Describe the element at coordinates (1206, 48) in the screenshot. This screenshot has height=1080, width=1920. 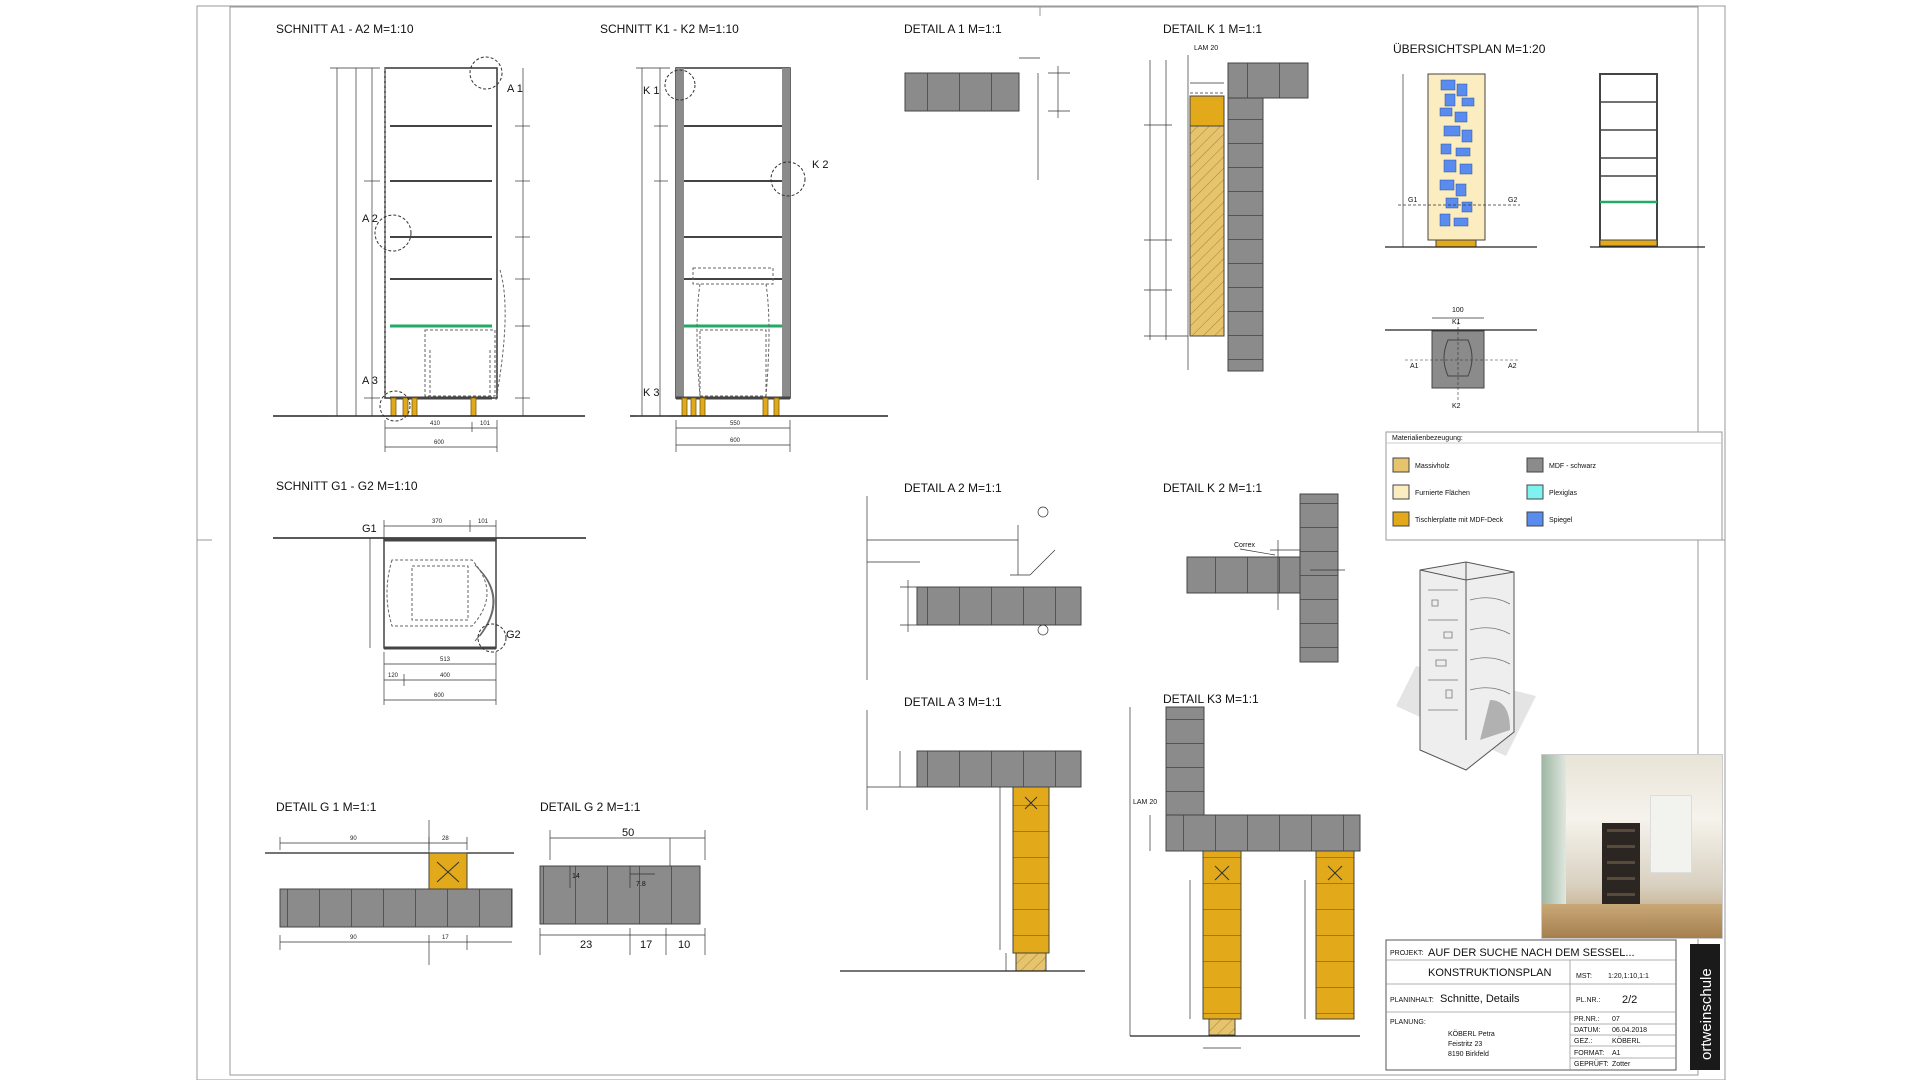
I see `k1-lam-label: LAM 20` at that location.